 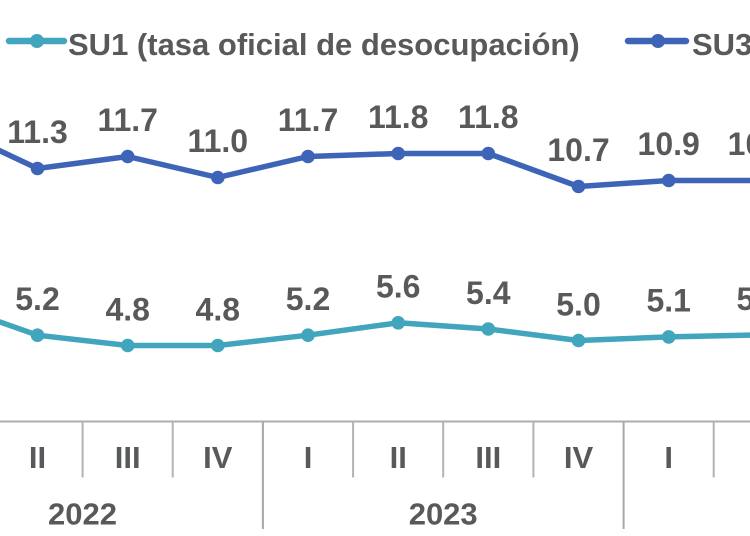 I want to click on svg-text: 5.6, so click(x=398, y=287).